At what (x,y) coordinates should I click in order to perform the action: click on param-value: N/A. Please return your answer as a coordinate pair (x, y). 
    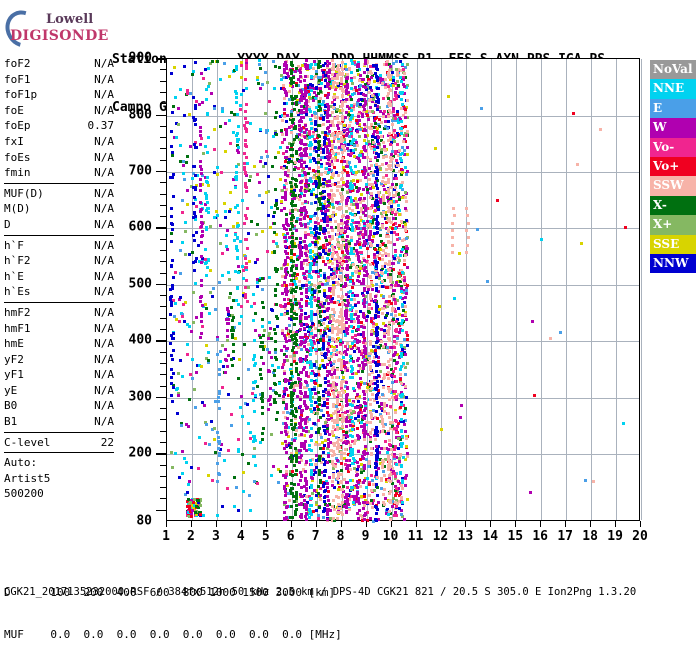
    Looking at the image, I should click on (104, 141).